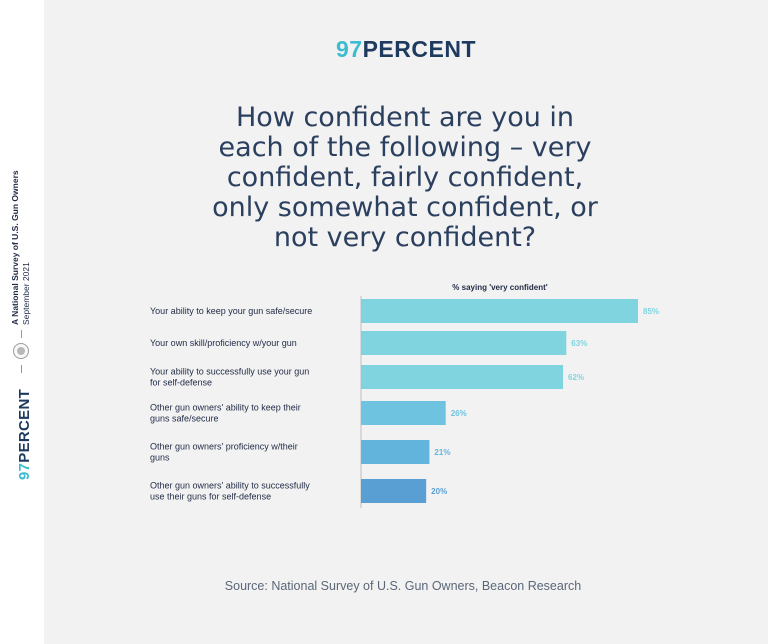 This screenshot has width=768, height=644. Describe the element at coordinates (419, 49) in the screenshot. I see `brand-logo-word: PERCENT` at that location.